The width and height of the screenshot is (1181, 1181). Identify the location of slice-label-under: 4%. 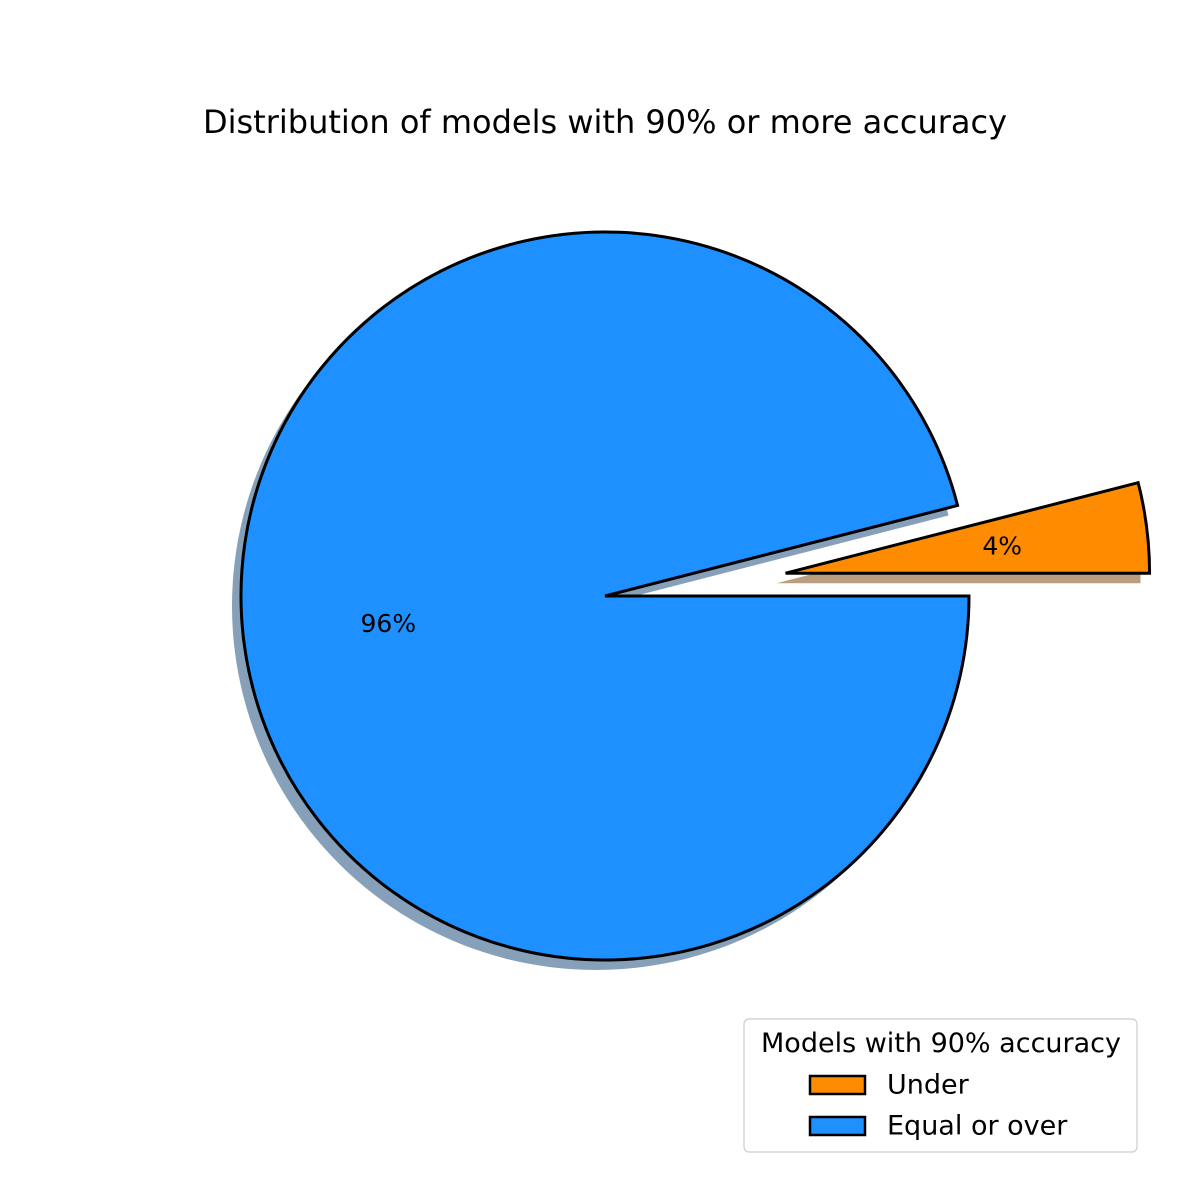
(1002, 545).